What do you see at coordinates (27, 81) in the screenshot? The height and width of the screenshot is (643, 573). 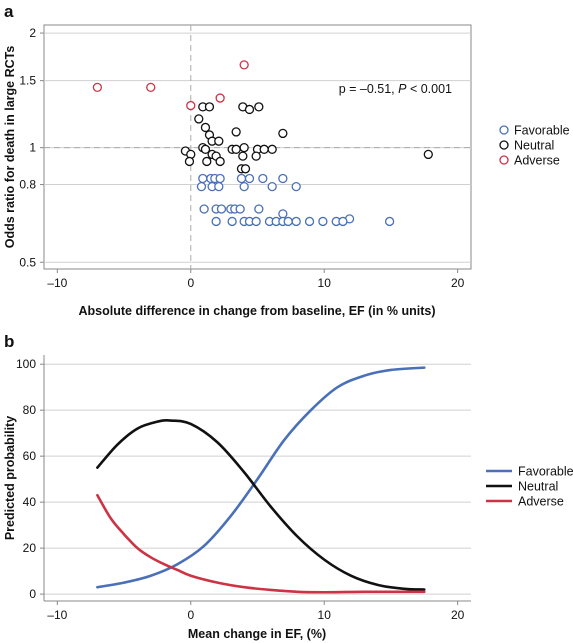 I see `panel-a-y-tick-label: 1.5` at bounding box center [27, 81].